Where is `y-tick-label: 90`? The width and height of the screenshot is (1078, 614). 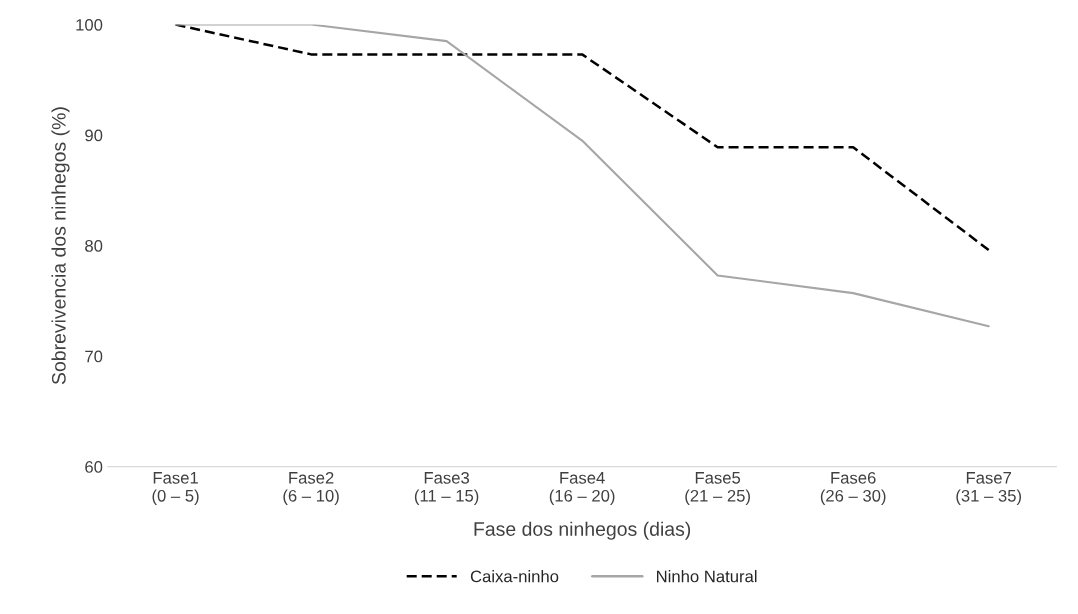
y-tick-label: 90 is located at coordinates (94, 135).